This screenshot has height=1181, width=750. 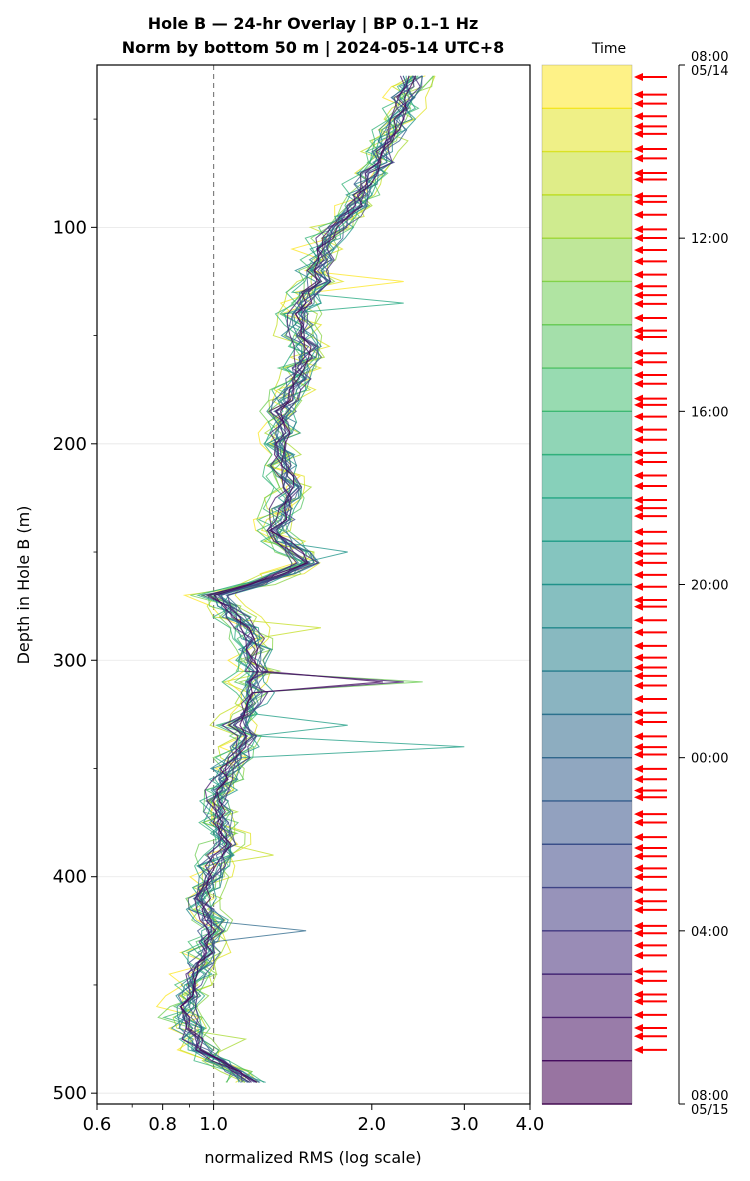 I want to click on x-axis-label: normalized RMS (log scale), so click(x=312, y=1157).